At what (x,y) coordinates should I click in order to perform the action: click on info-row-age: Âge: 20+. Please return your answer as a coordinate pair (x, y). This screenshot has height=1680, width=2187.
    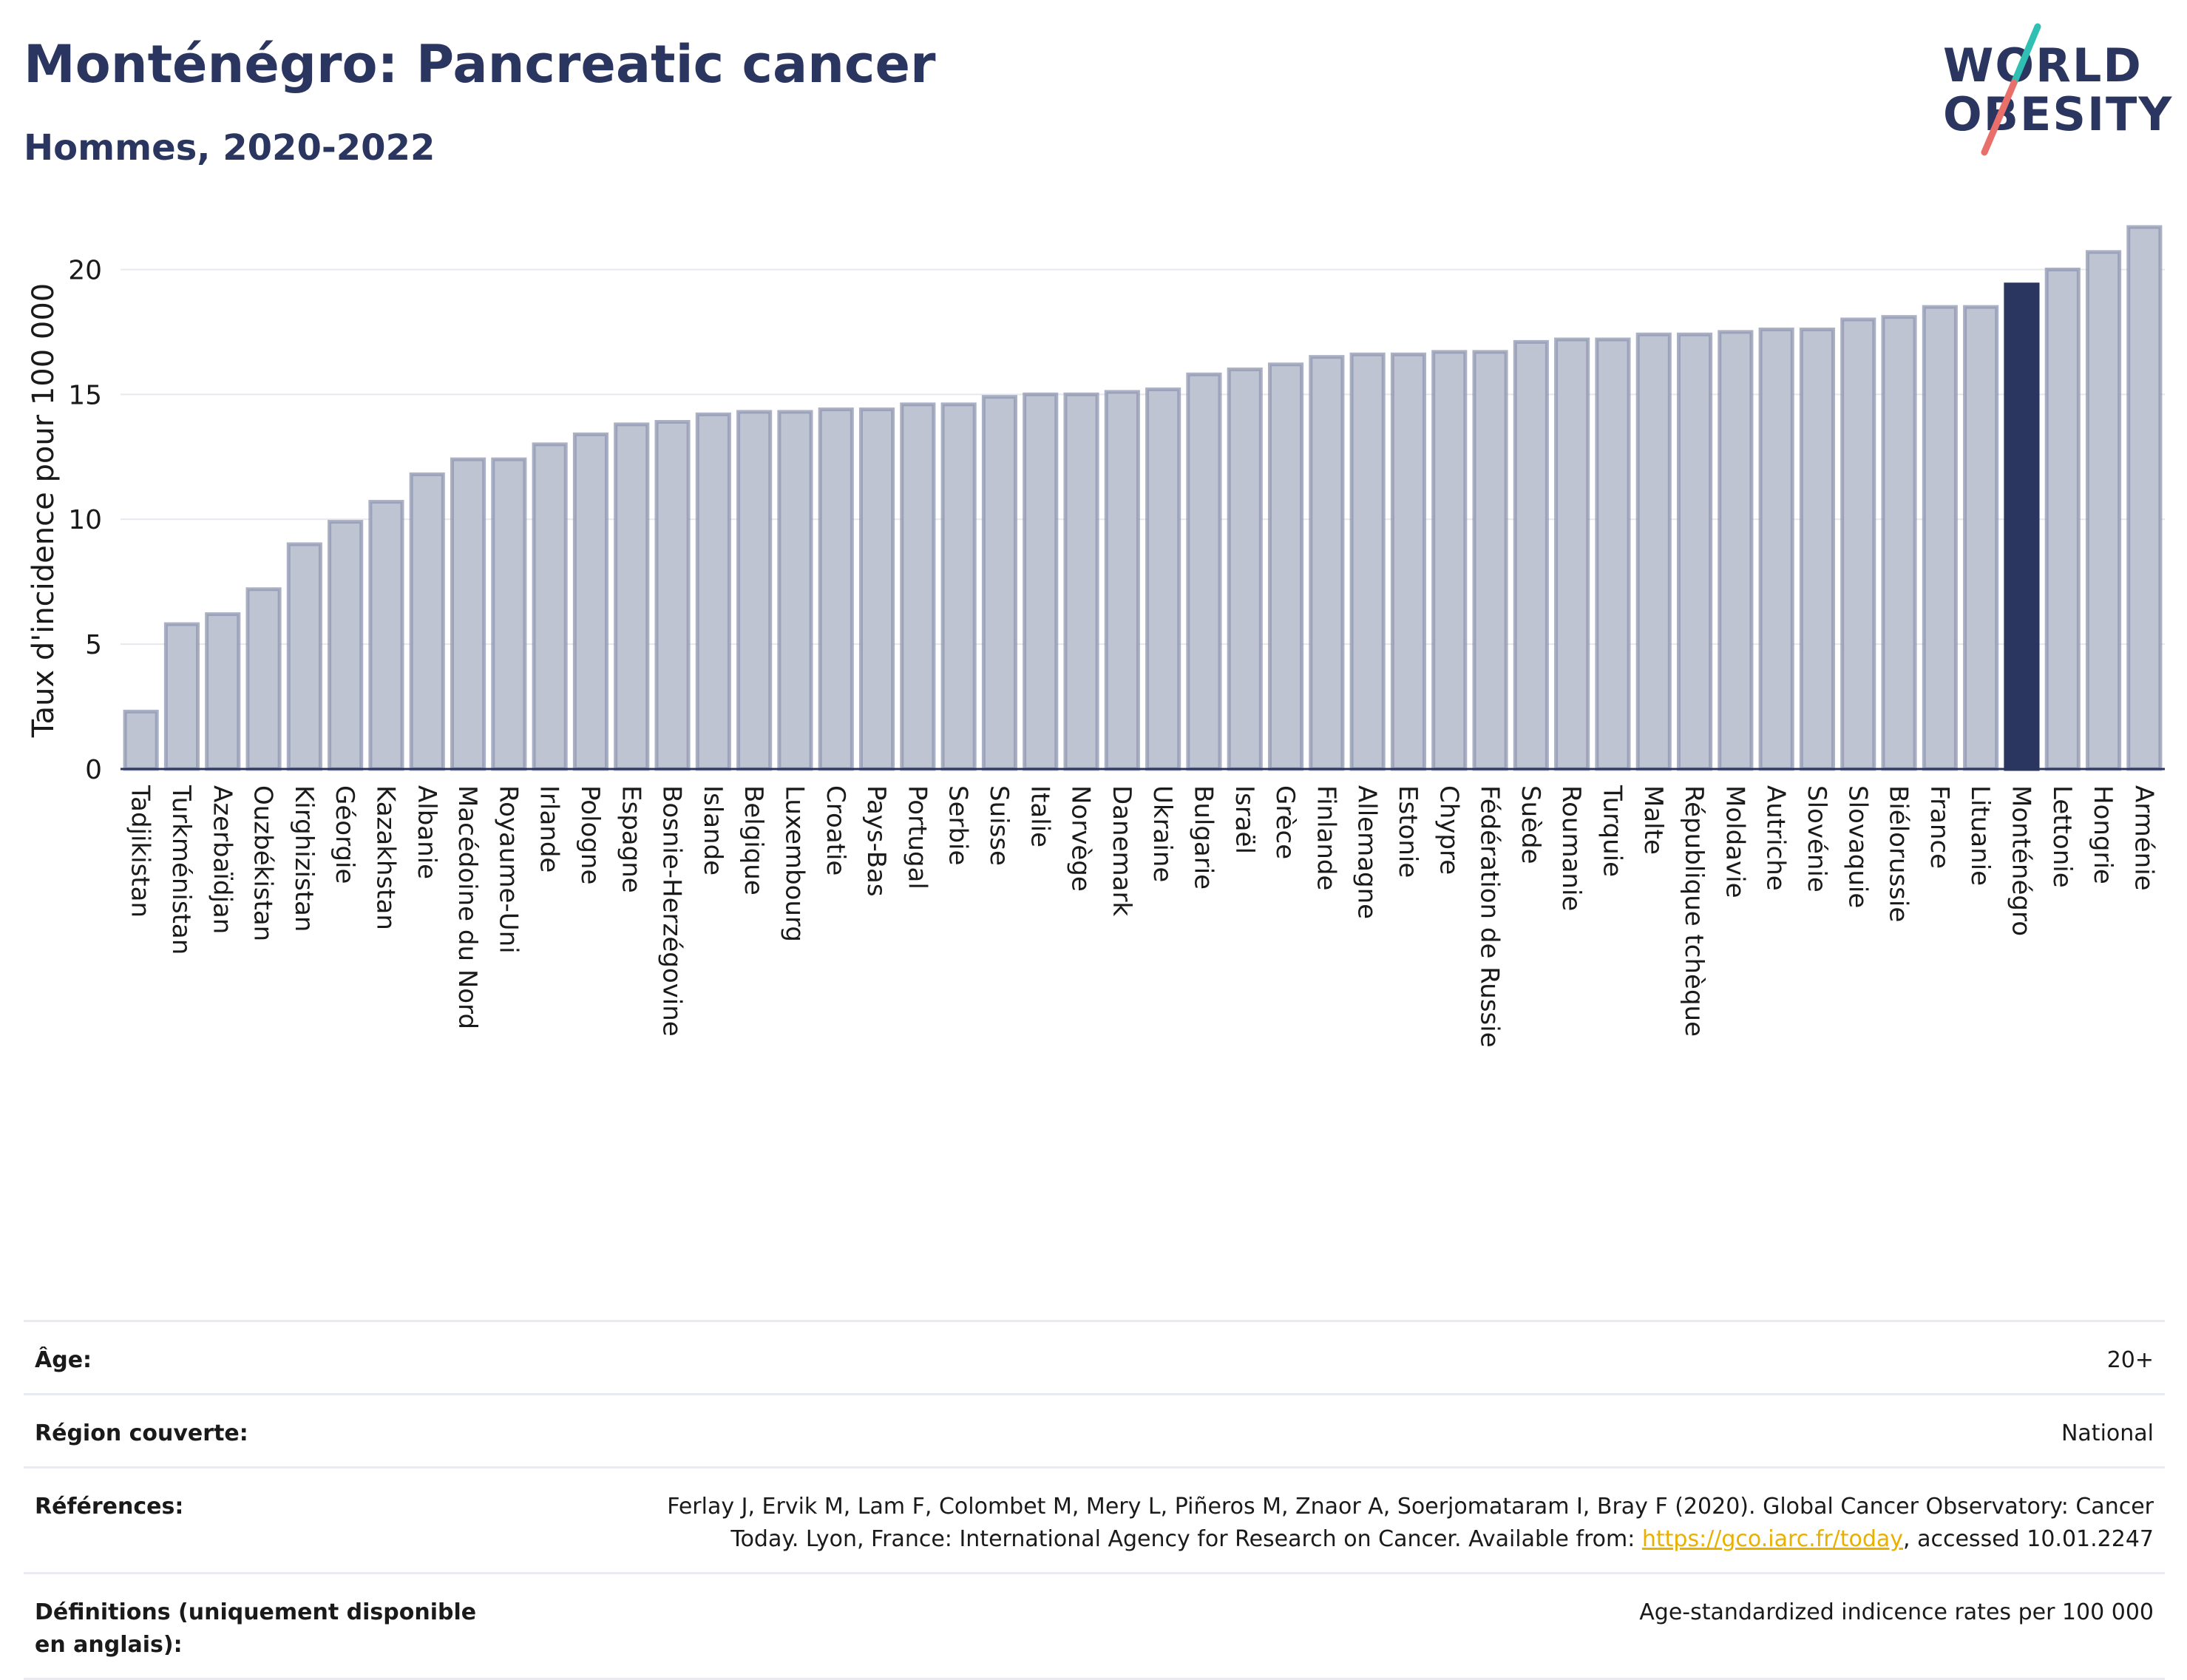
    Looking at the image, I should click on (1094, 1357).